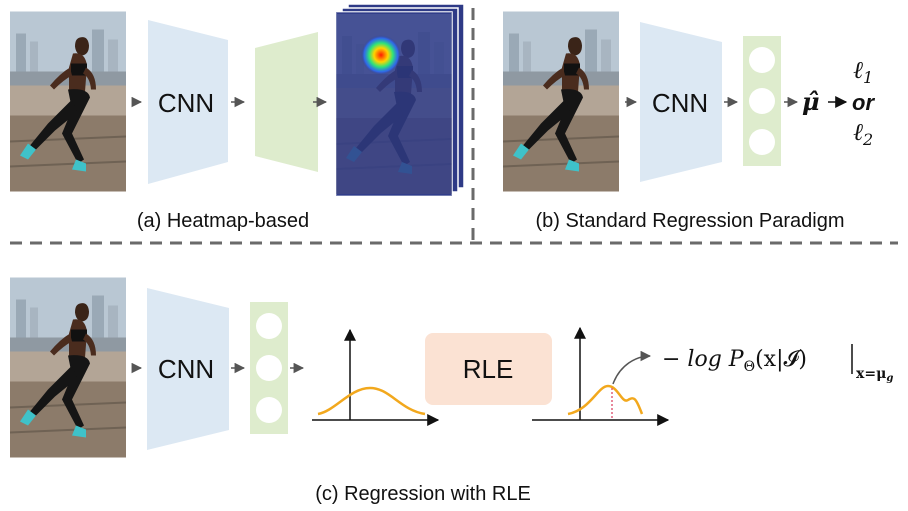 The image size is (908, 511). What do you see at coordinates (423, 494) in the screenshot?
I see `caption-c: (c) Regression with RLE` at bounding box center [423, 494].